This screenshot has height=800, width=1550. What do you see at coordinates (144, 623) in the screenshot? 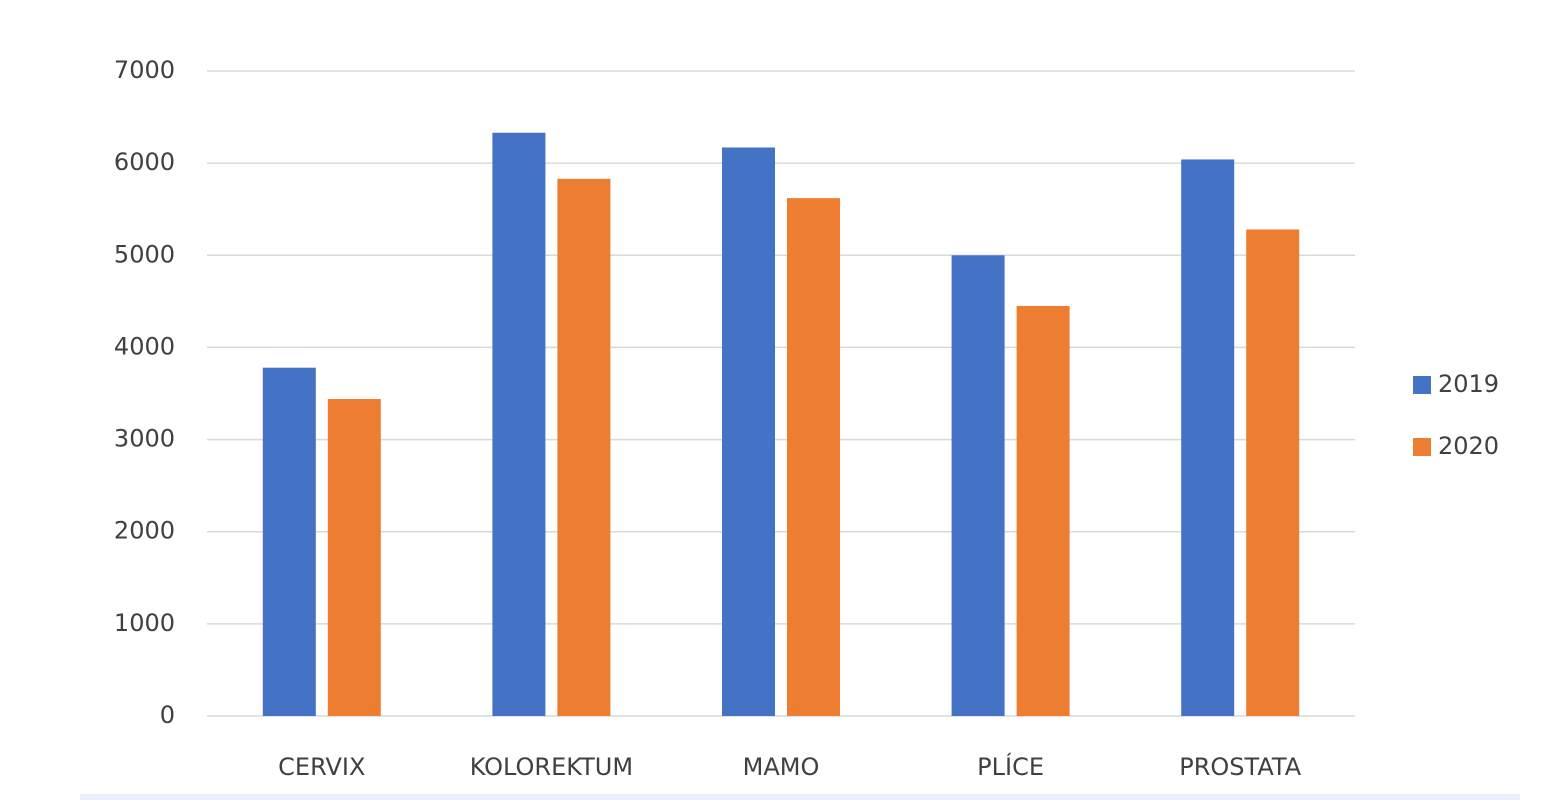
I see `y-tick-label: 1000` at bounding box center [144, 623].